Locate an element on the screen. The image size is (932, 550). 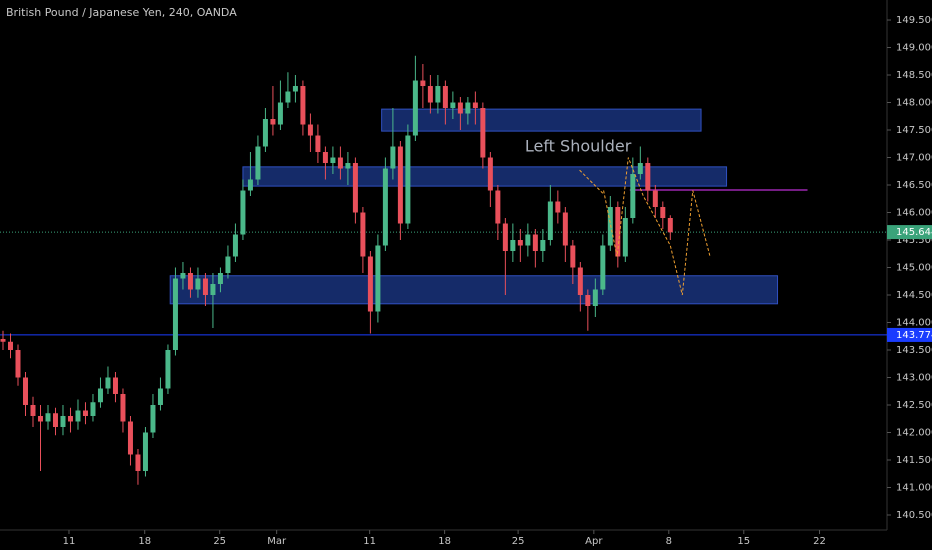
x-tick-label: Apr is located at coordinates (594, 541).